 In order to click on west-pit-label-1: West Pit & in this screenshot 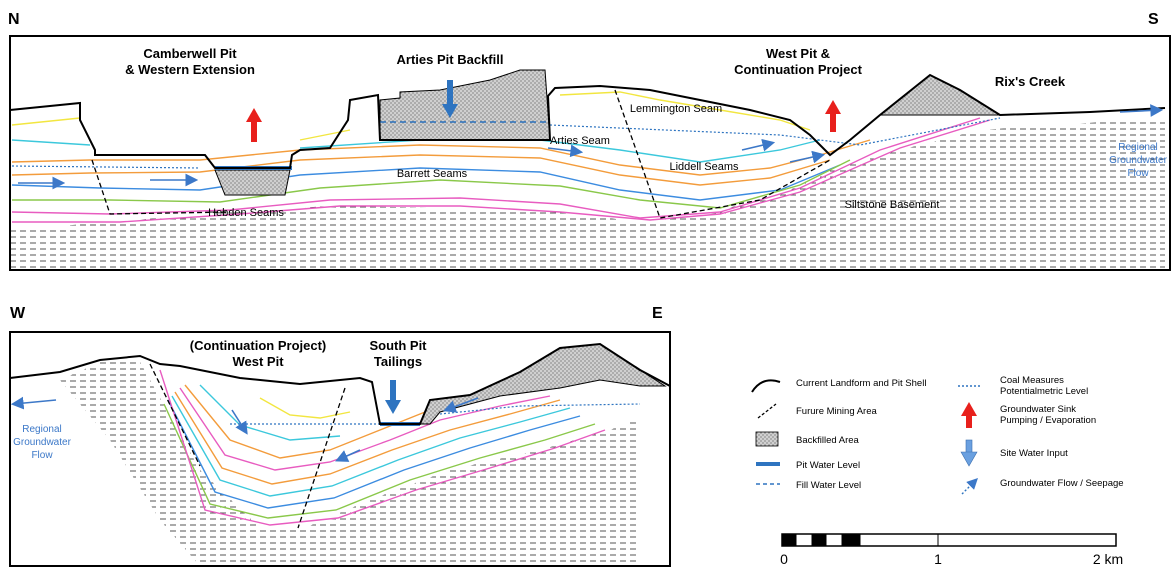, I will do `click(798, 53)`.